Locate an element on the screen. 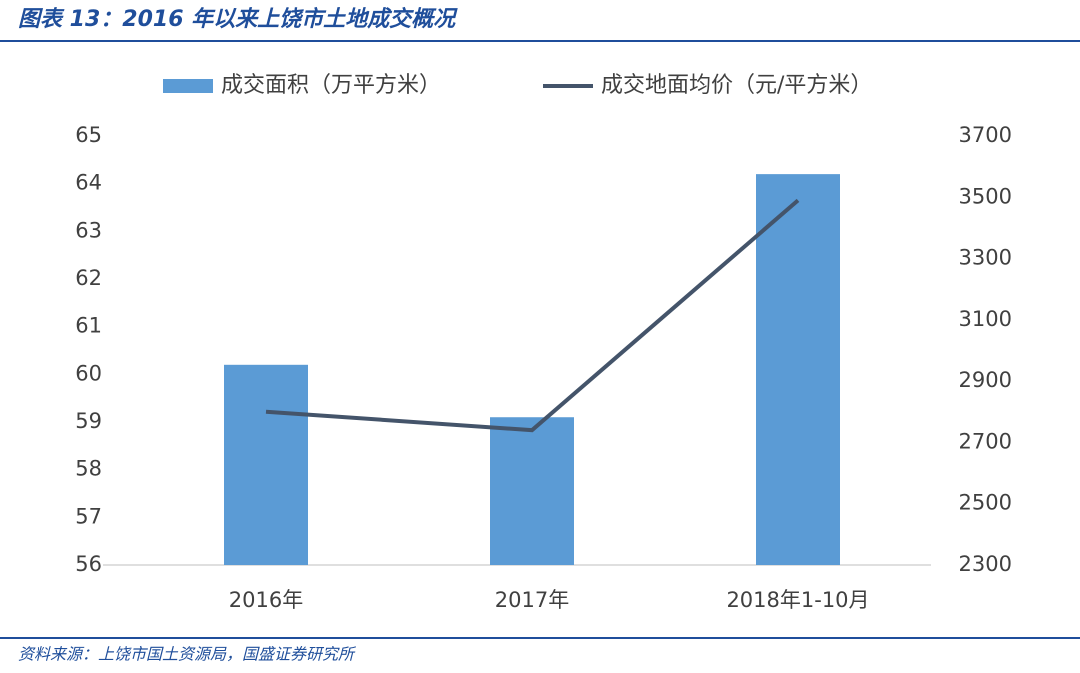 The width and height of the screenshot is (1080, 673). y-tick-label: 57 is located at coordinates (88, 516).